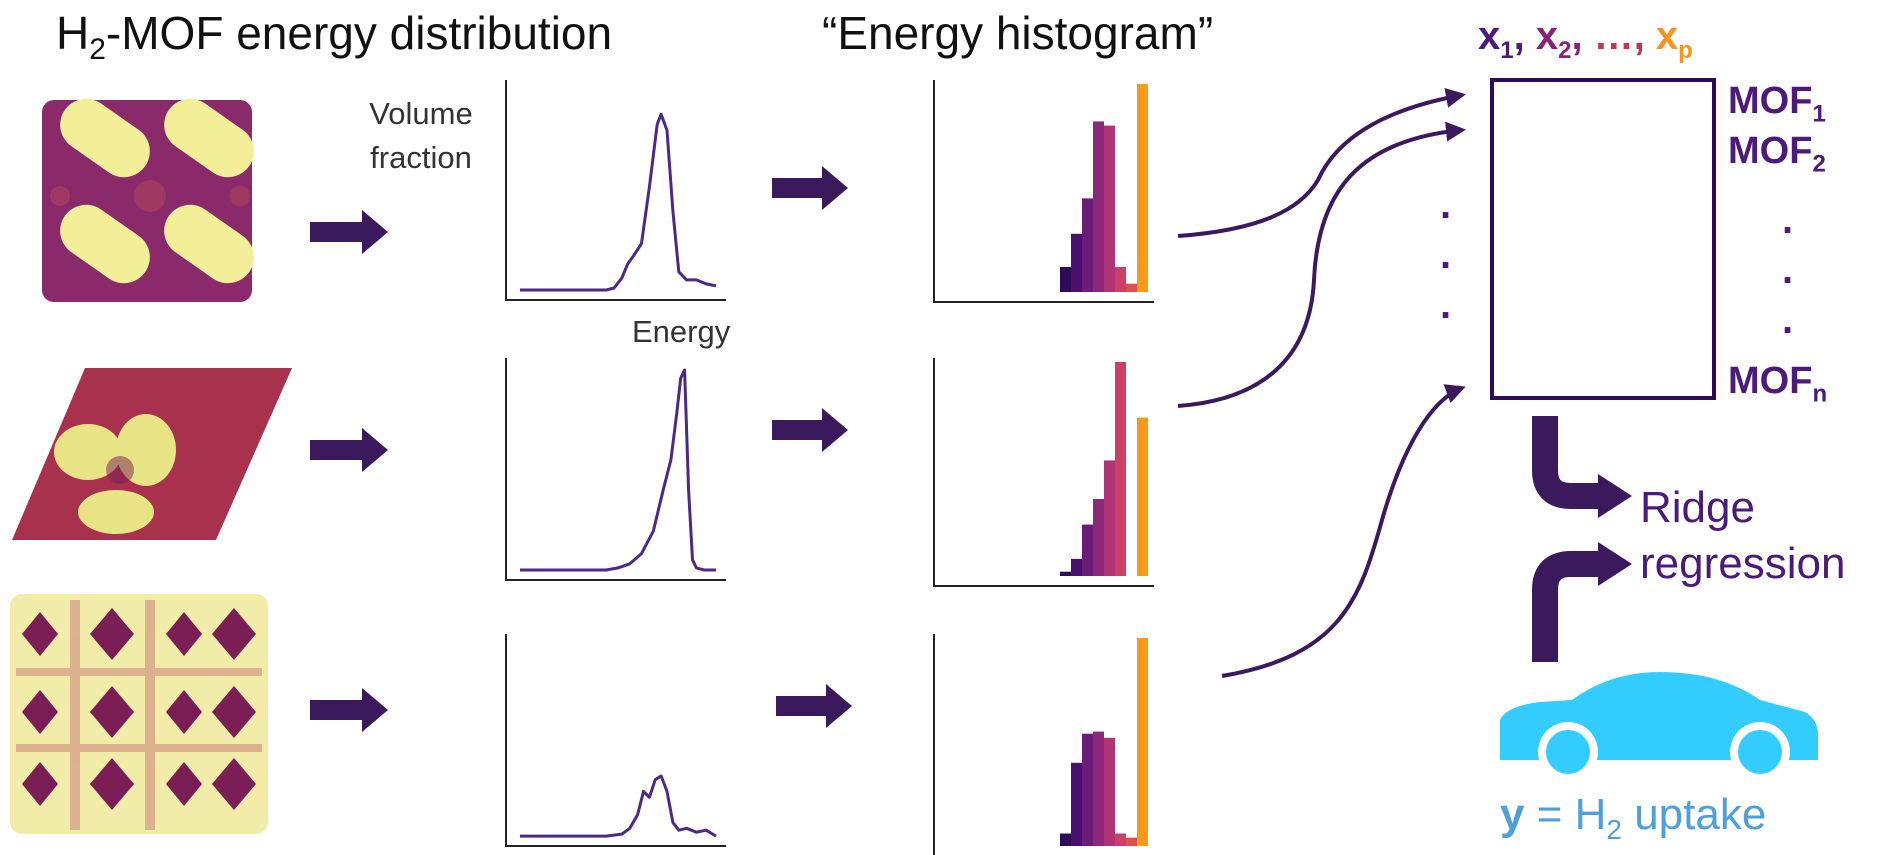 The height and width of the screenshot is (855, 1901). I want to click on row-label-mof-1: MOF1, so click(1777, 104).